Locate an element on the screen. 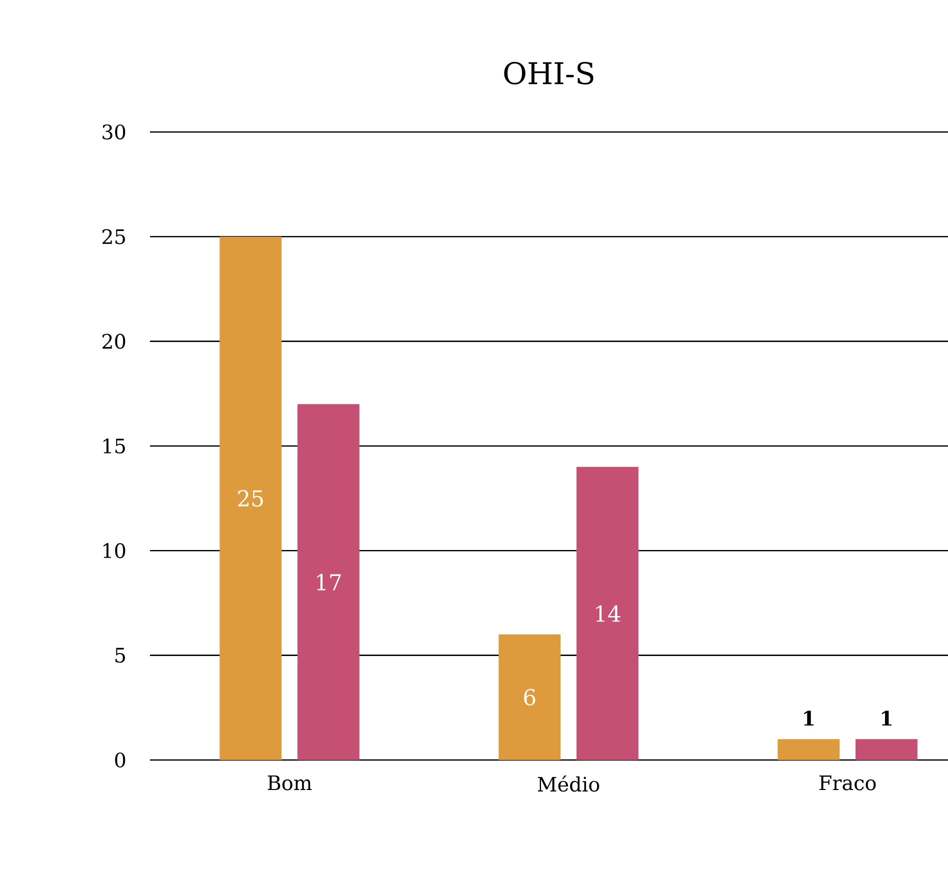 This screenshot has height=873, width=948. data-label: 14 is located at coordinates (608, 613).